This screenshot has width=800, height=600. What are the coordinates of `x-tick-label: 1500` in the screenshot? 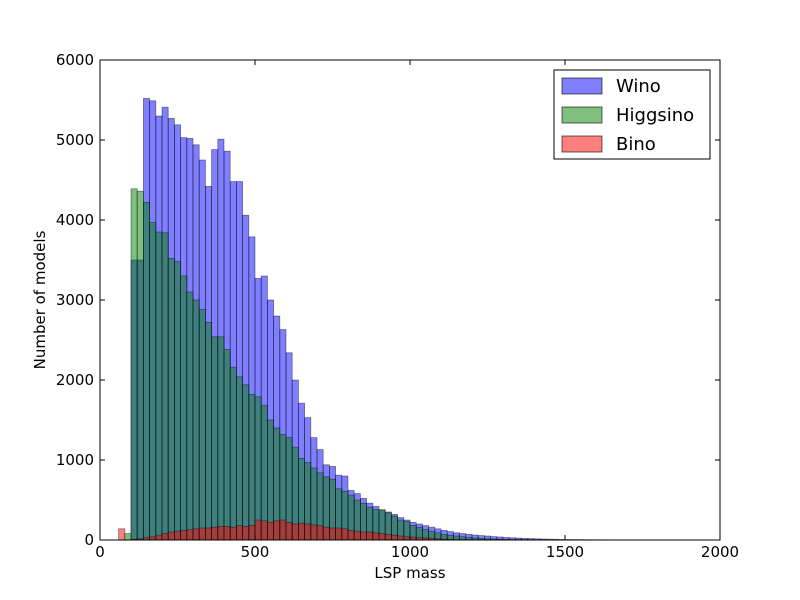 It's located at (565, 552).